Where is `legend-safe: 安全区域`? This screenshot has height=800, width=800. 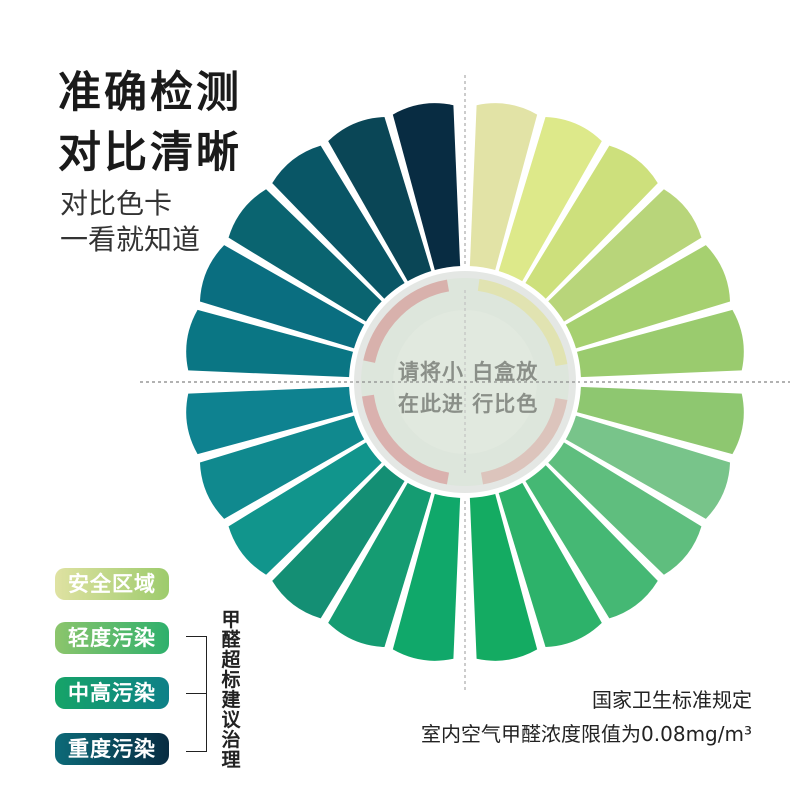
legend-safe: 安全区域 is located at coordinates (112, 584).